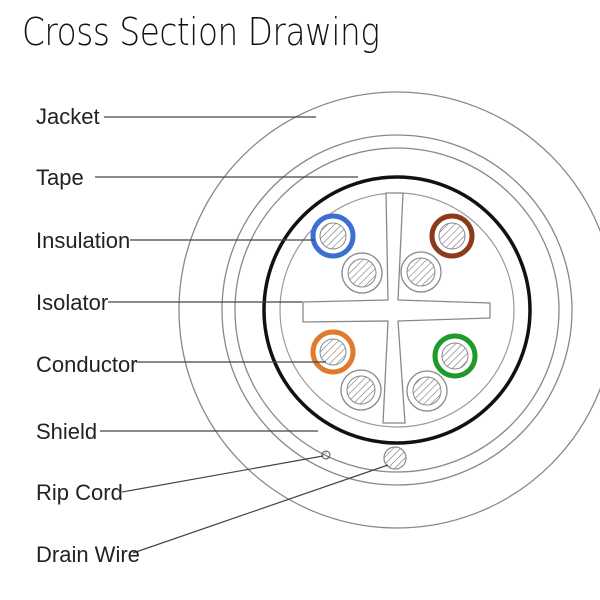 This screenshot has height=600, width=600. Describe the element at coordinates (333, 352) in the screenshot. I see `pair-orange-conductor` at that location.